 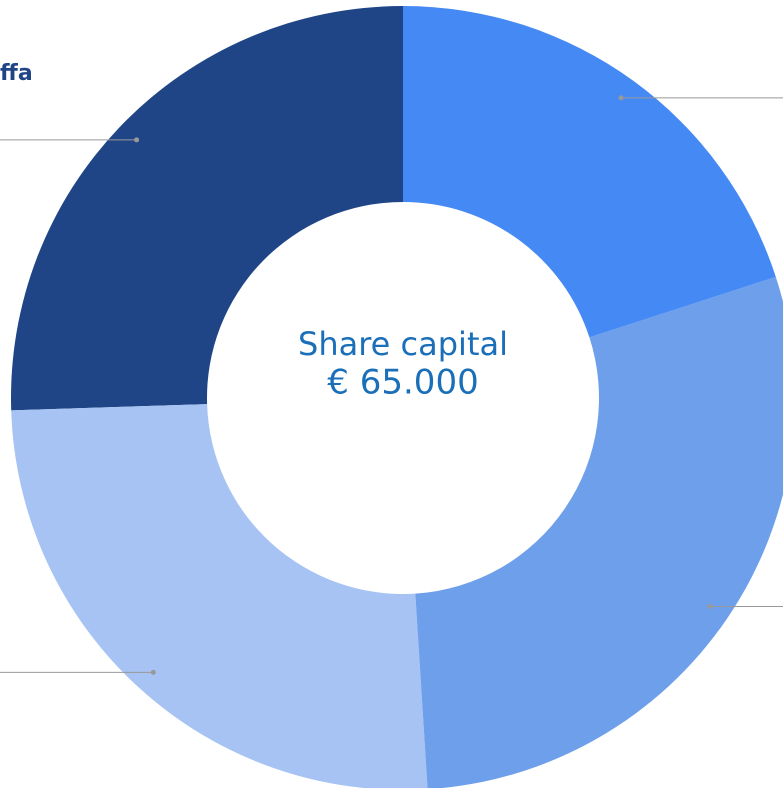 I want to click on segment-label: ffa, so click(x=16, y=73).